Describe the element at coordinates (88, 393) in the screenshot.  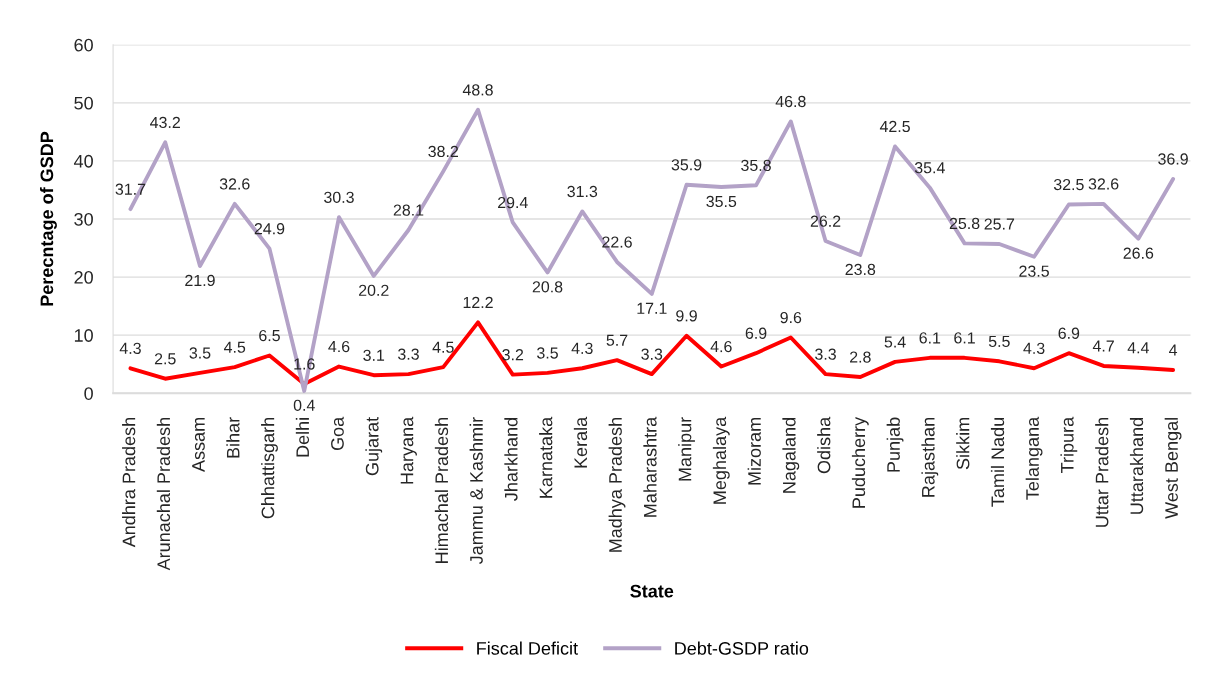
I see `y-tick-label: 0` at that location.